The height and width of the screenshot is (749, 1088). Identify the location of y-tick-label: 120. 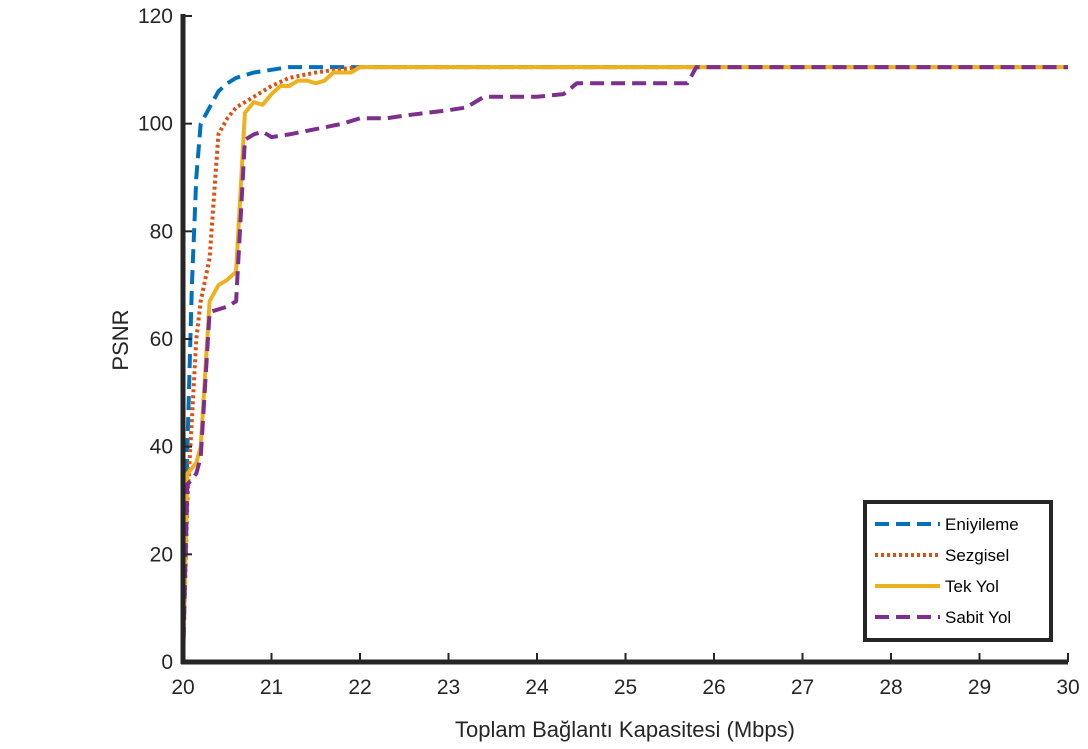
(155, 16).